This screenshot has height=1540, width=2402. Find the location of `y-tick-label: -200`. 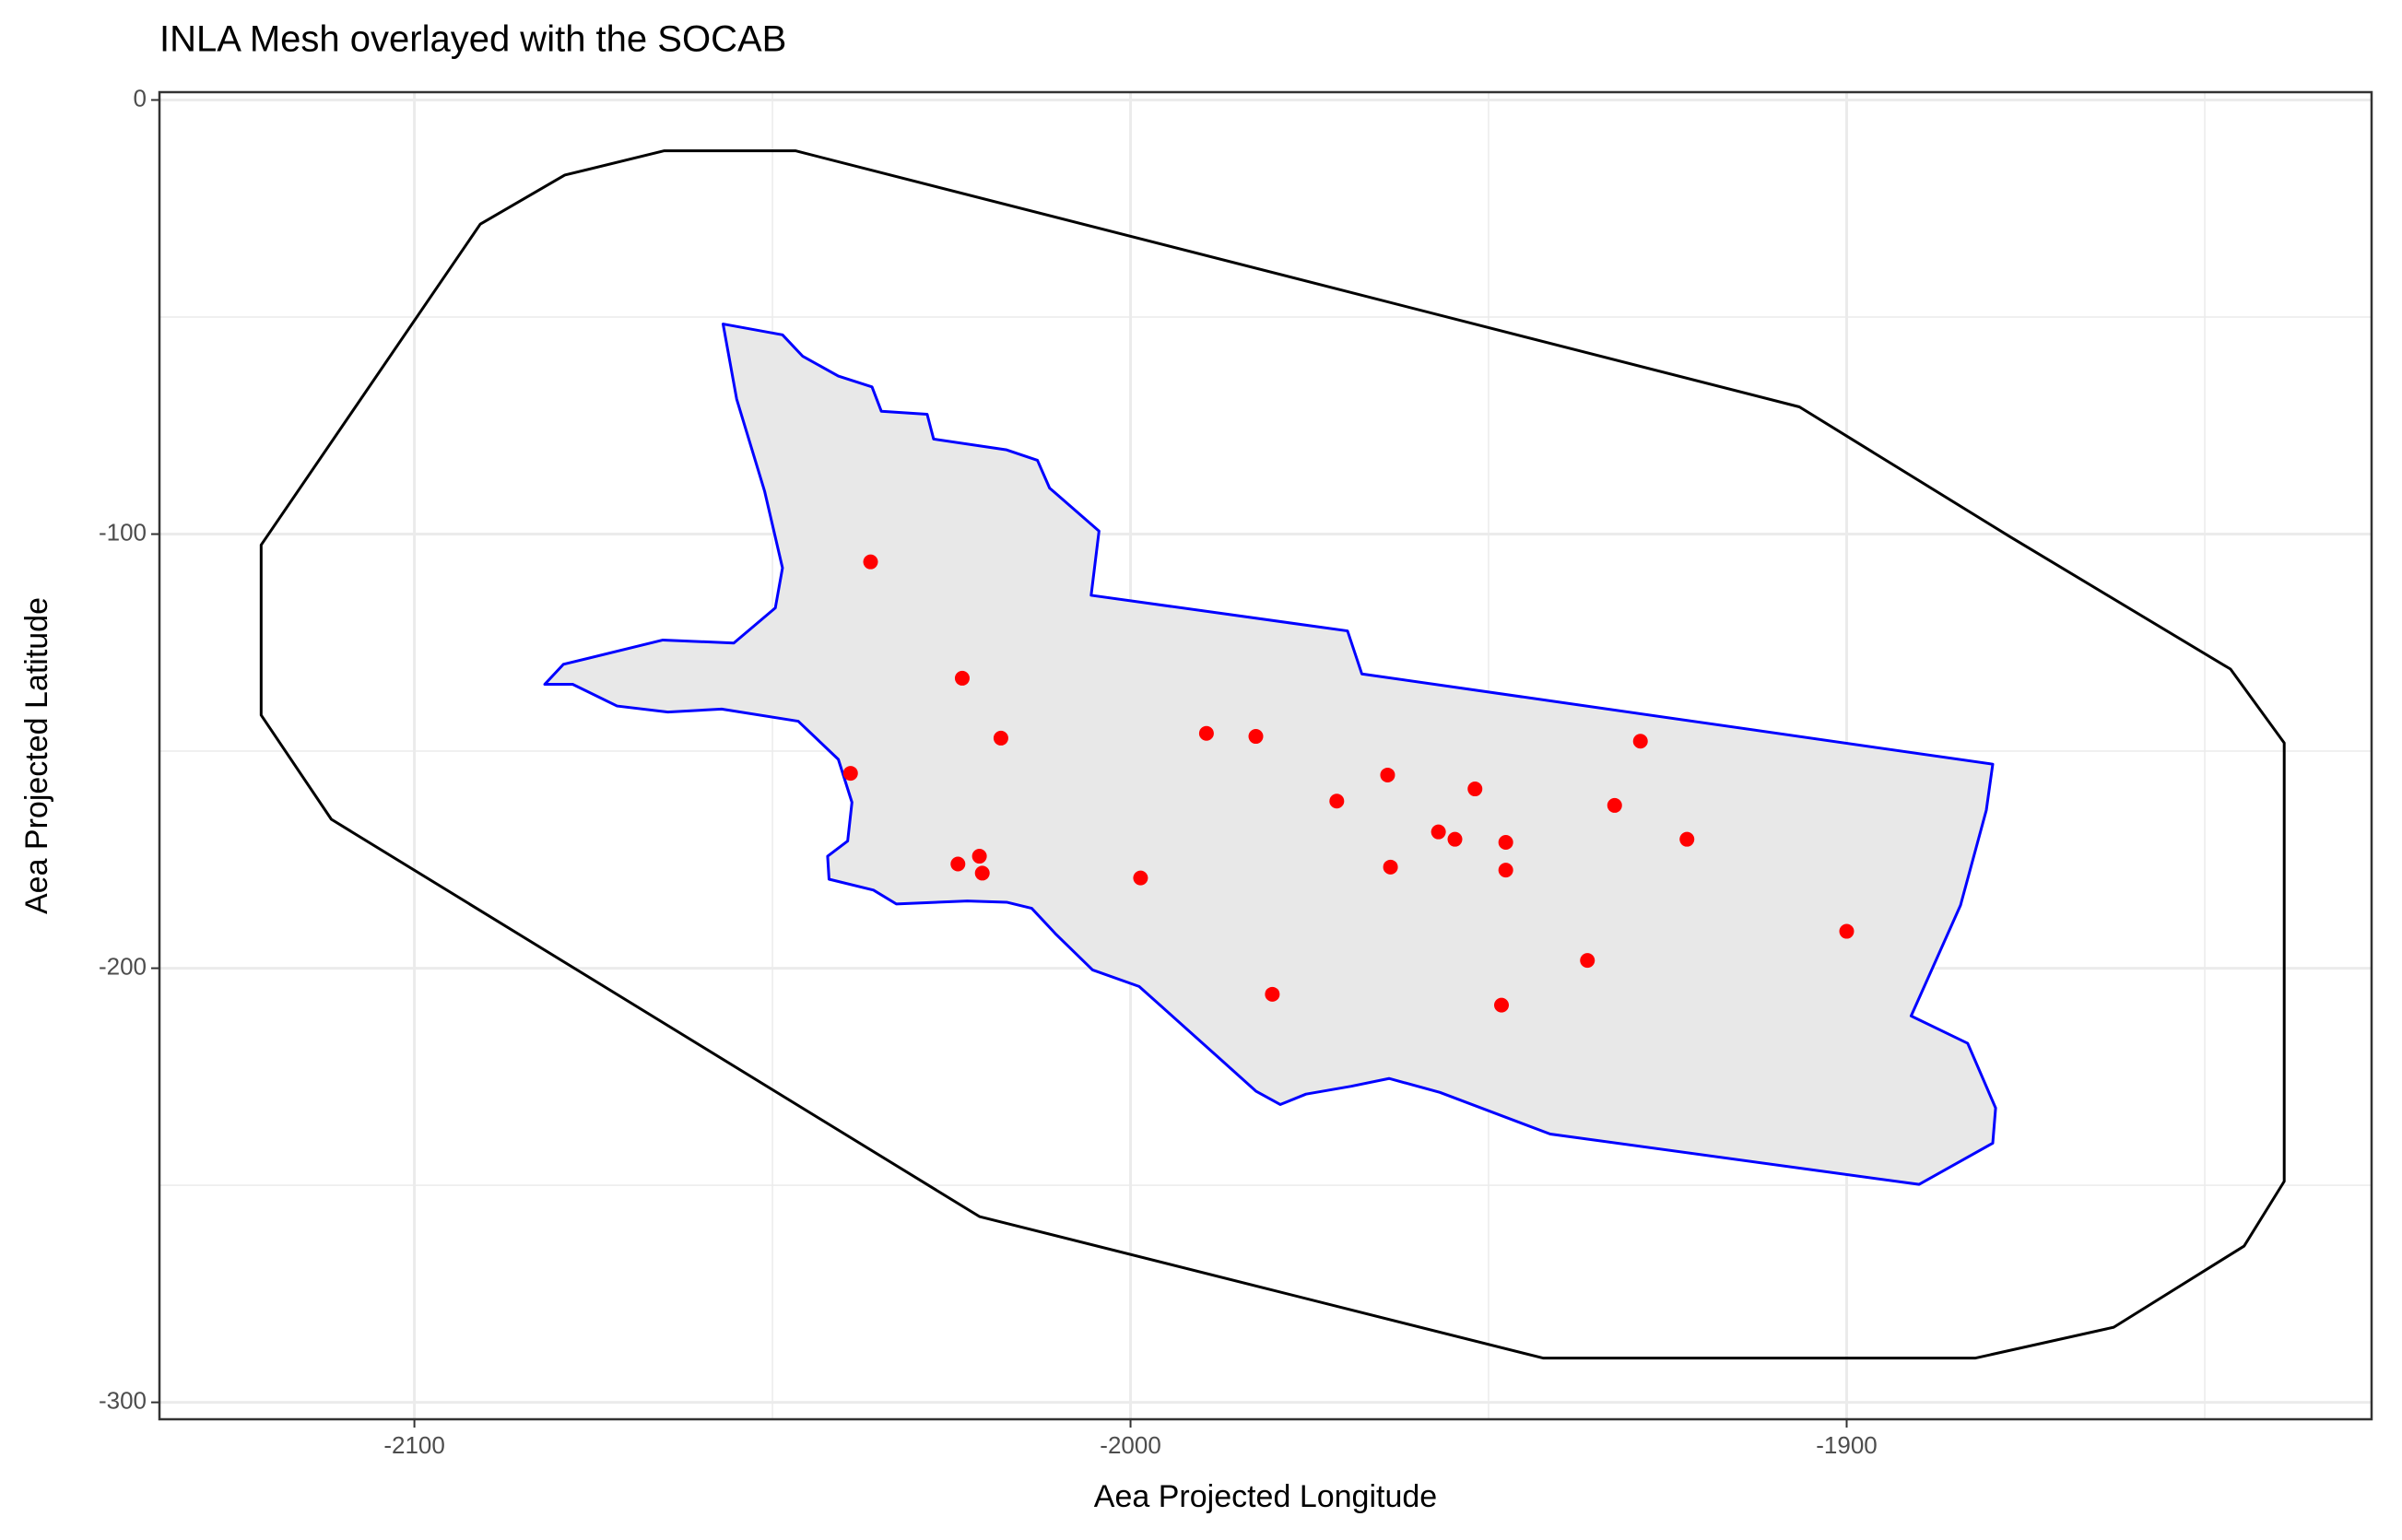

y-tick-label: -200 is located at coordinates (123, 966).